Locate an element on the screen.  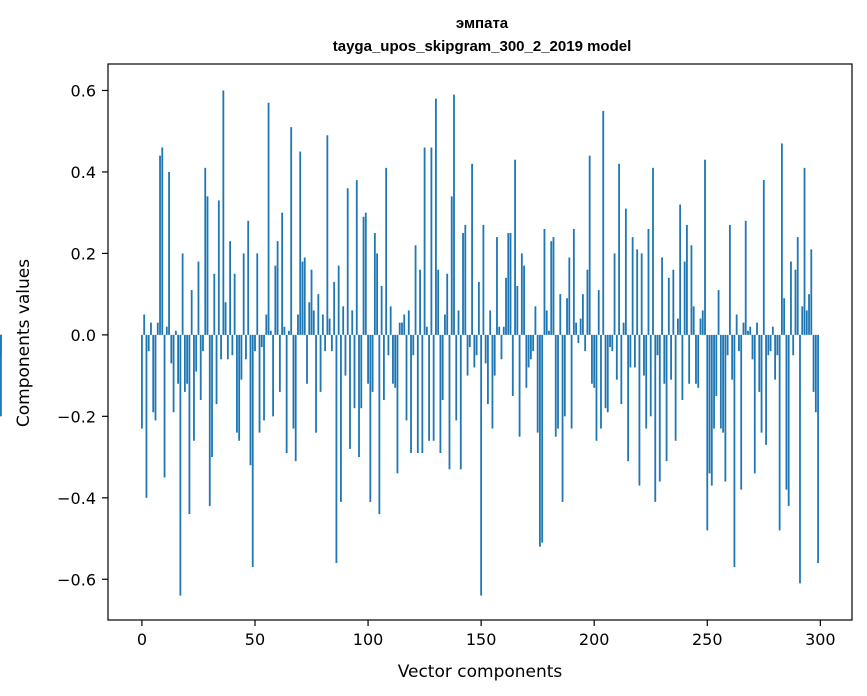
y-tick-label: 0.0 is located at coordinates (83, 335).